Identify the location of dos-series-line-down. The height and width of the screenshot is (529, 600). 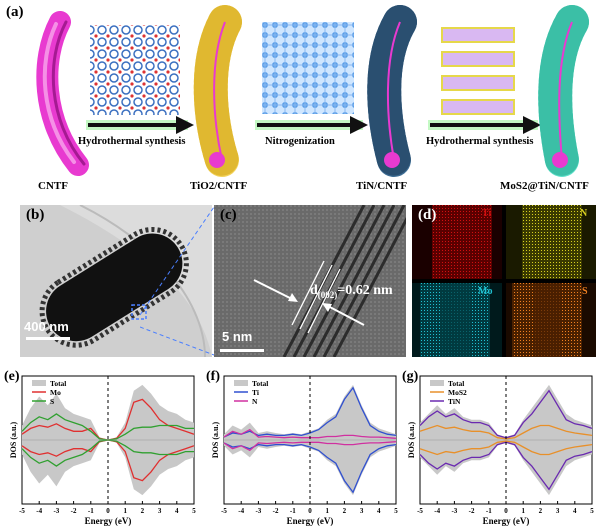
(506, 448).